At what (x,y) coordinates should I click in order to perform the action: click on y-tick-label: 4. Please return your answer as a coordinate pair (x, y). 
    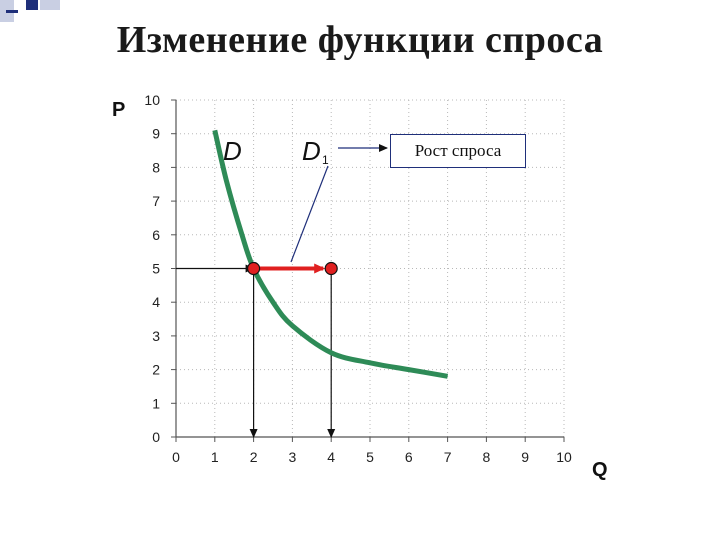
    Looking at the image, I should click on (156, 302).